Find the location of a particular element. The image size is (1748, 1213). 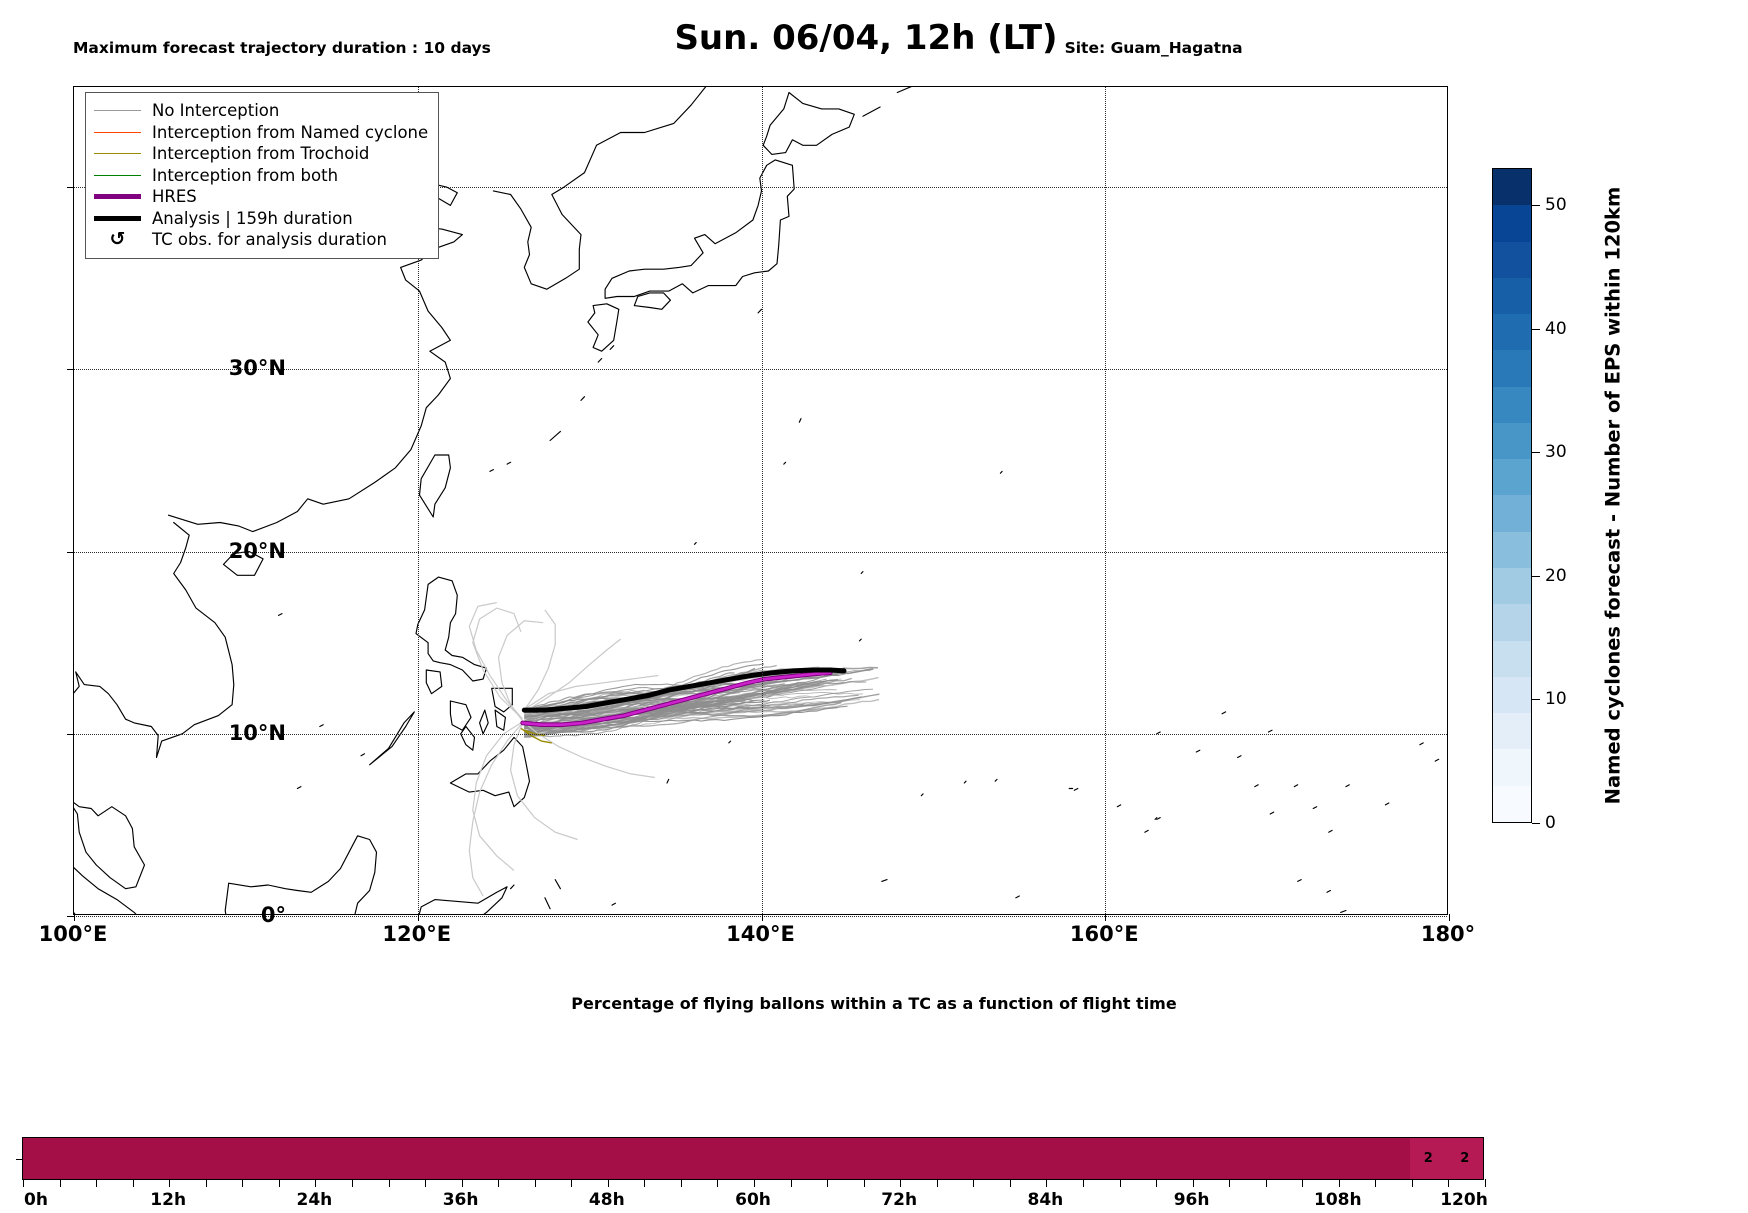

percentage-tick-18h is located at coordinates (243, 1183).